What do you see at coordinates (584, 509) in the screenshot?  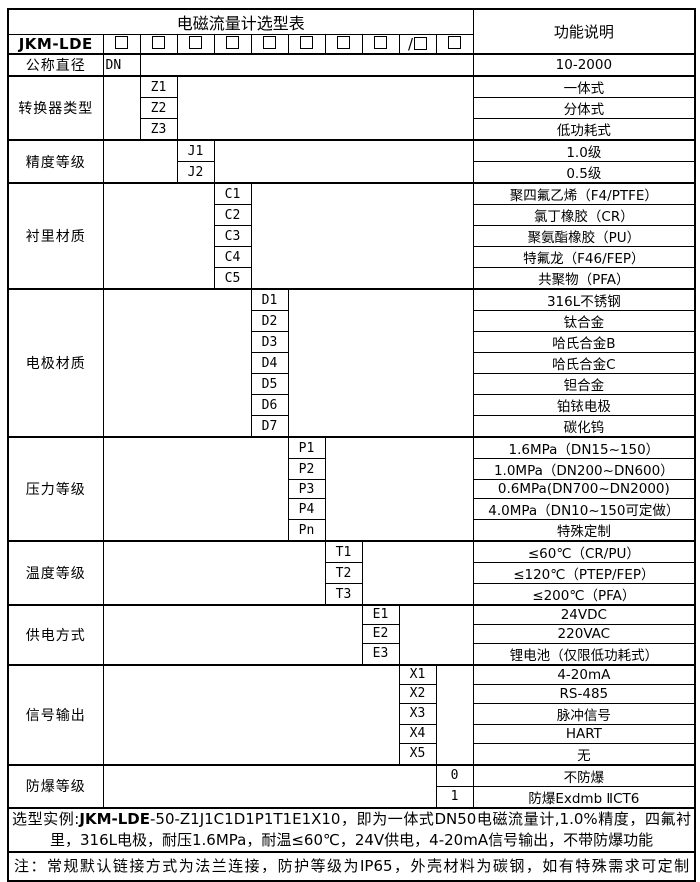 I see `description-cell: 4.0MPa（DN10~150可定做）` at bounding box center [584, 509].